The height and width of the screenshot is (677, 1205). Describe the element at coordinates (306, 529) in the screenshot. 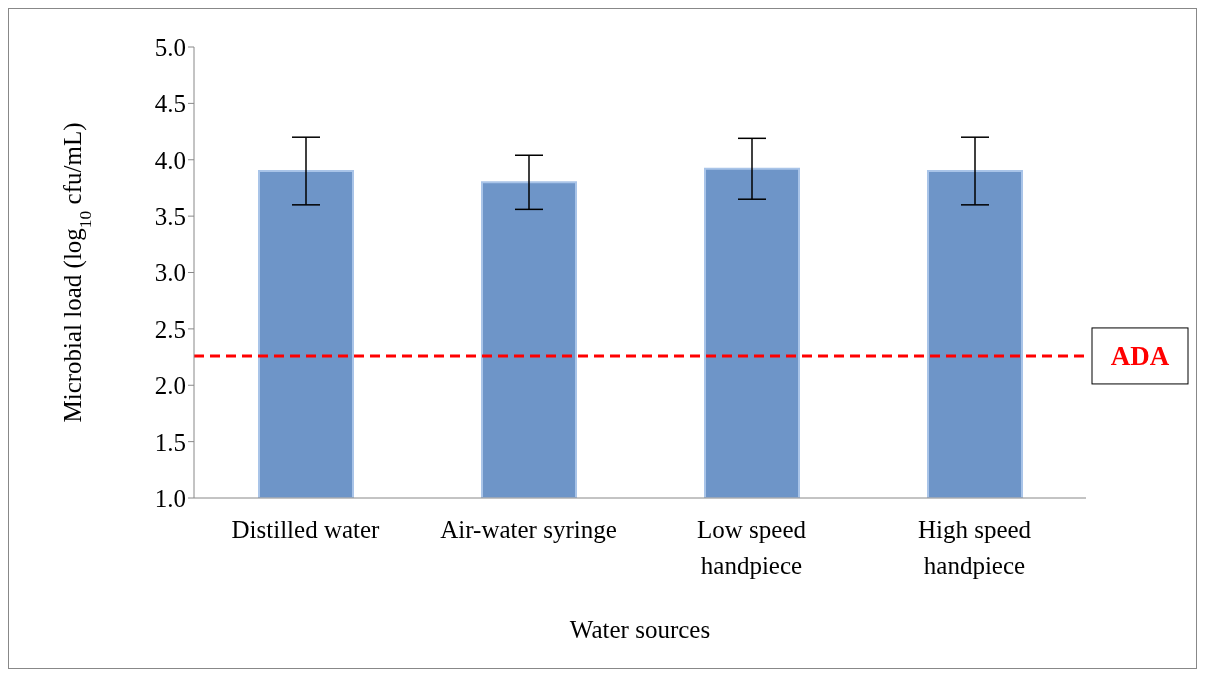

I see `x-tick-label: Distilled water` at that location.